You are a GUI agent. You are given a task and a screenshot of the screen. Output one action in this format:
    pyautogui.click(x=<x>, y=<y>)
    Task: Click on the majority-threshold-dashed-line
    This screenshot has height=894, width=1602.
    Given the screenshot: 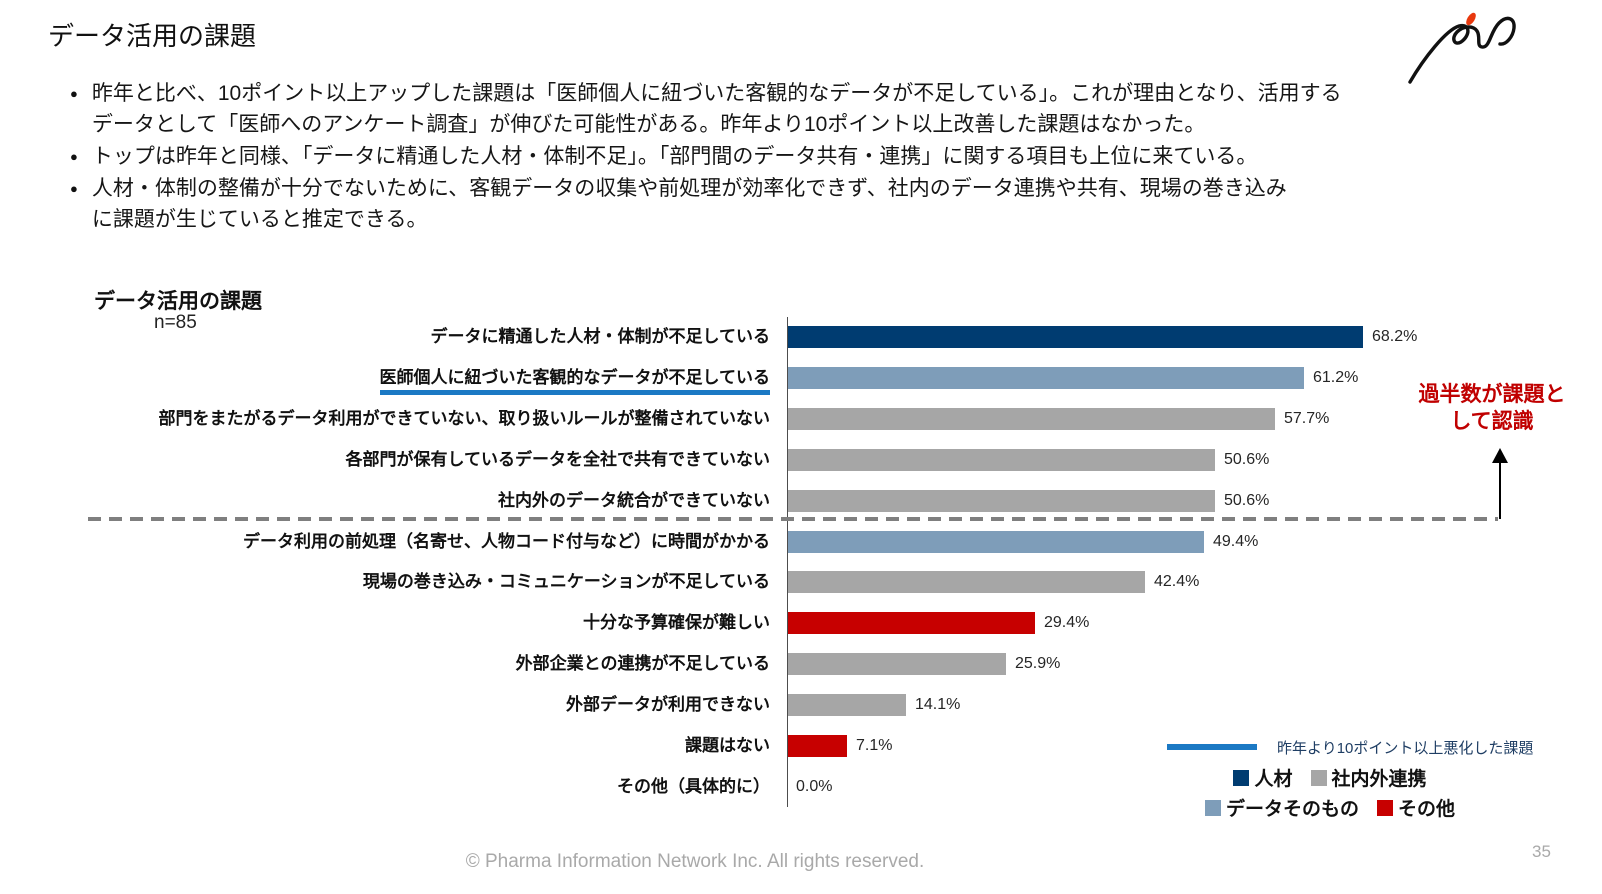 What is the action you would take?
    pyautogui.click(x=793, y=519)
    